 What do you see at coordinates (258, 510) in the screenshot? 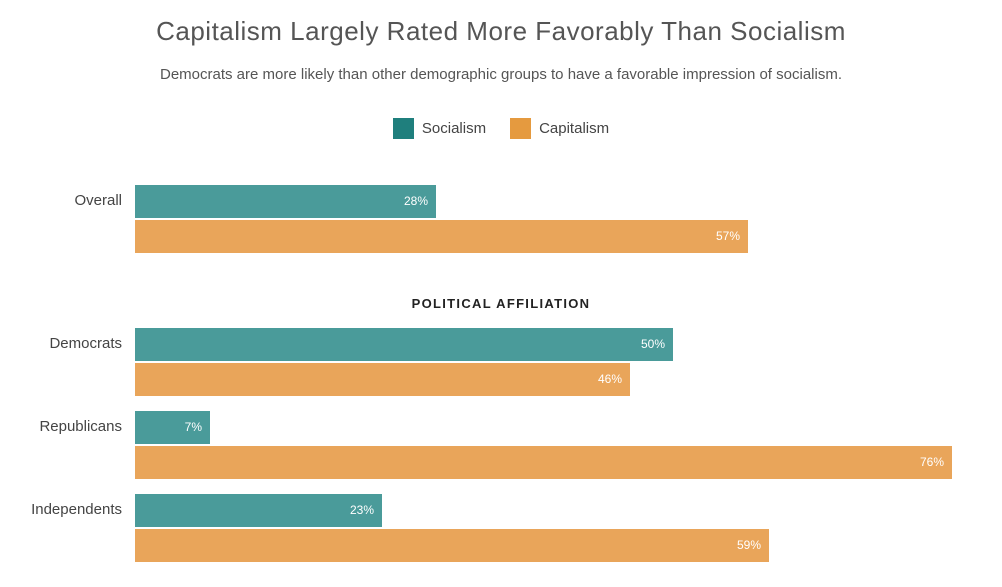
I see `bar-socialism-independents` at bounding box center [258, 510].